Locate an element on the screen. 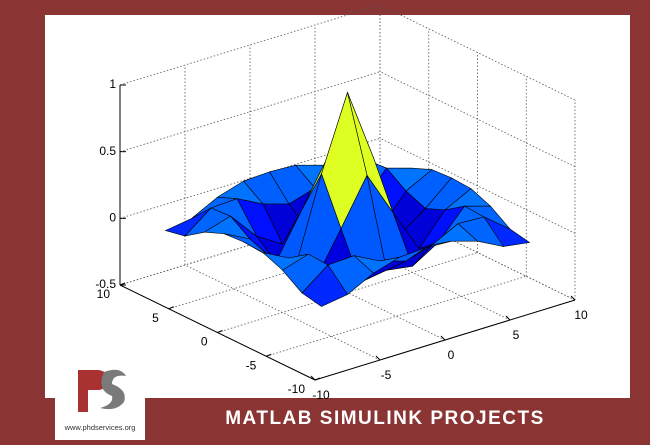 The width and height of the screenshot is (650, 445). x-tick-label: 0 is located at coordinates (451, 355).